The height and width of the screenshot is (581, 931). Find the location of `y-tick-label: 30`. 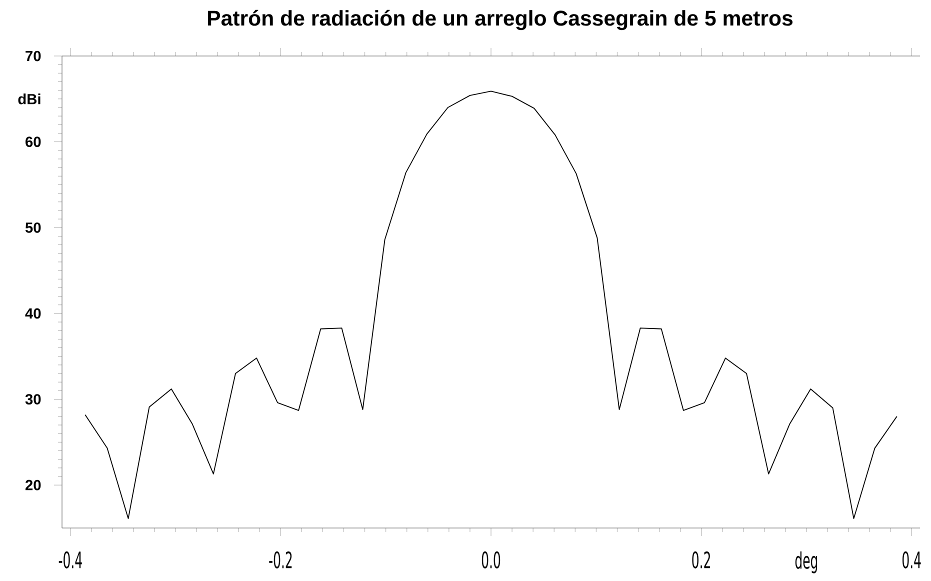

y-tick-label: 30 is located at coordinates (33, 399).